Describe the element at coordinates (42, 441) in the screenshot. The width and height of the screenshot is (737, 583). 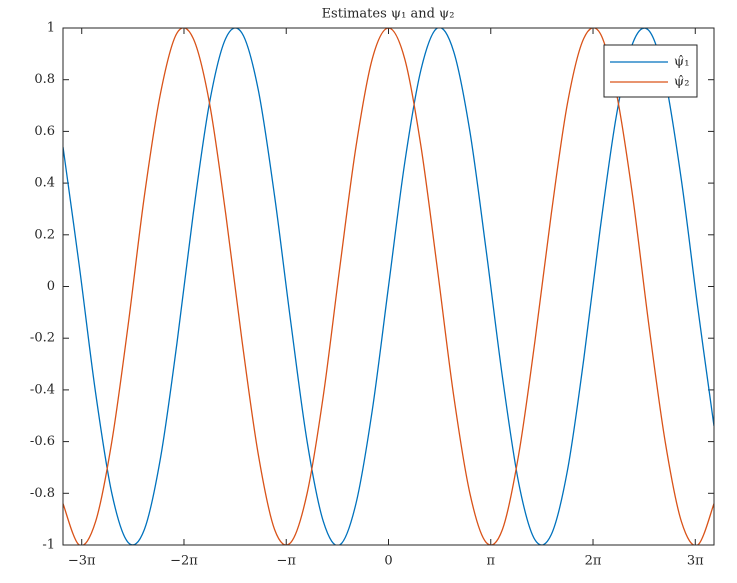
I see `y-tick-label: -0.6` at that location.